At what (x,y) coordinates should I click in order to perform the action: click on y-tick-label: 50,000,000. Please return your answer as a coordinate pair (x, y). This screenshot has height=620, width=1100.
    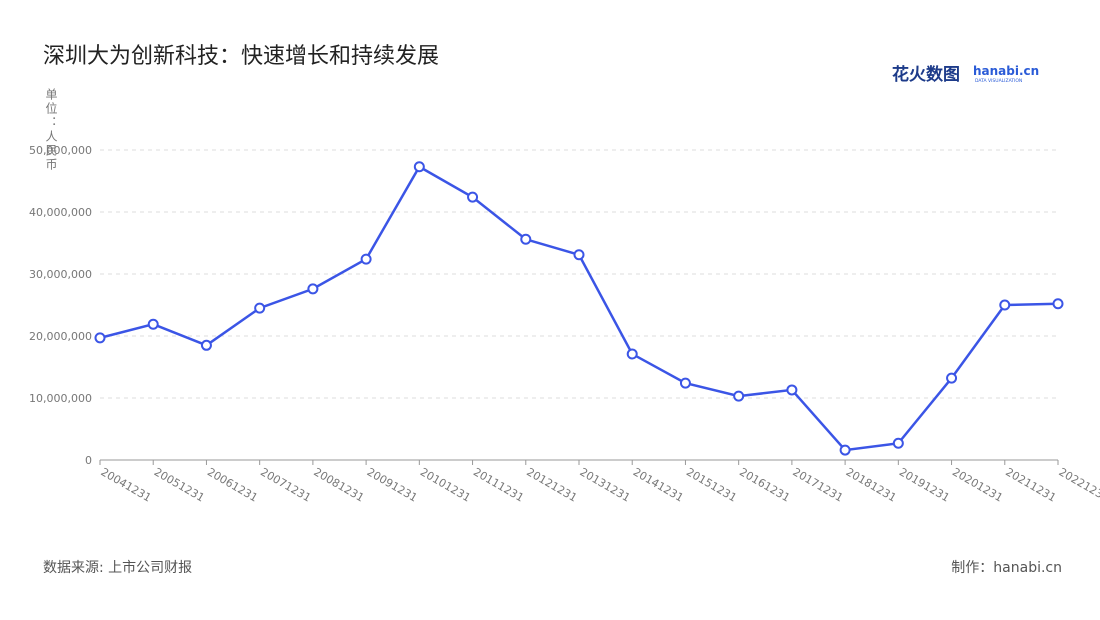
    Looking at the image, I should click on (60, 150).